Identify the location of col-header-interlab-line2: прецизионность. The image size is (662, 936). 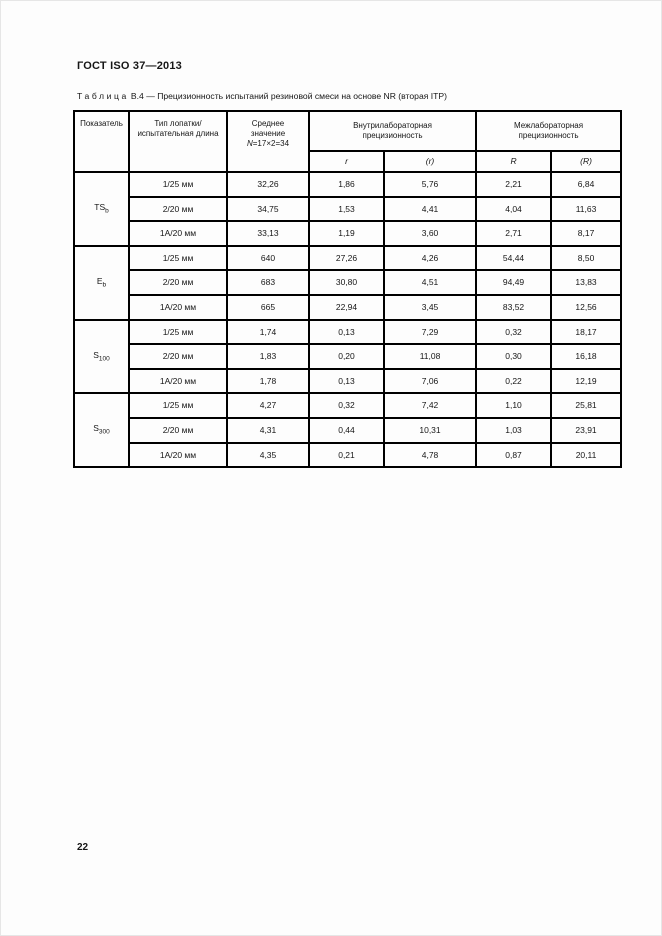
(548, 135).